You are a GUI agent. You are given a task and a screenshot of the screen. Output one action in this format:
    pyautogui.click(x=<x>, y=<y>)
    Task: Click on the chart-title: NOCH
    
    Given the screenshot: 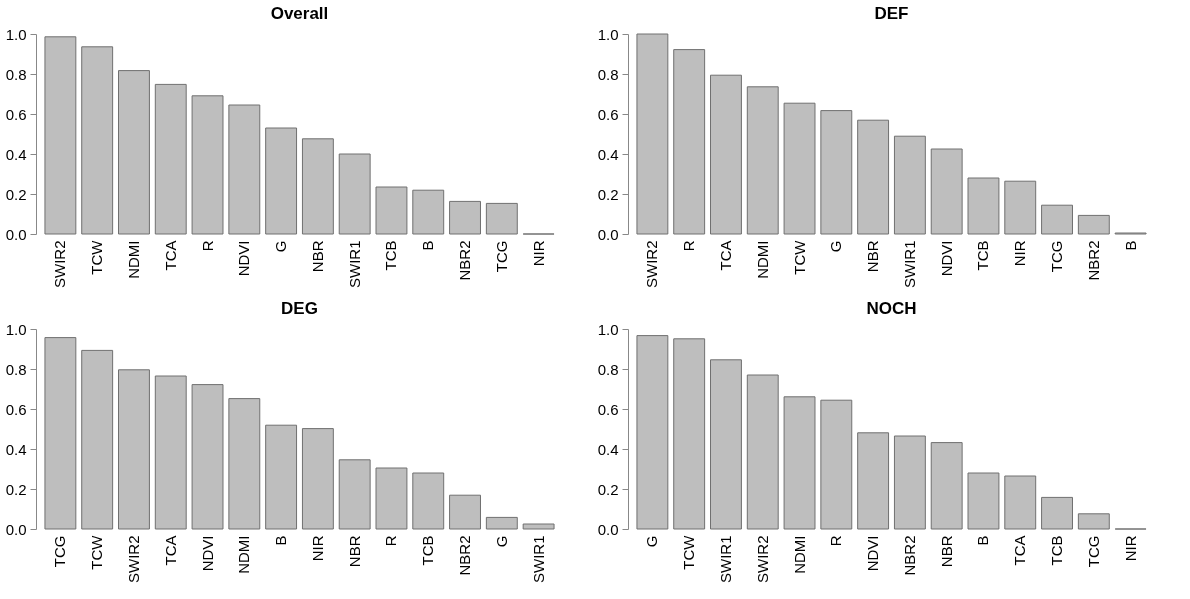 What is the action you would take?
    pyautogui.click(x=891, y=308)
    